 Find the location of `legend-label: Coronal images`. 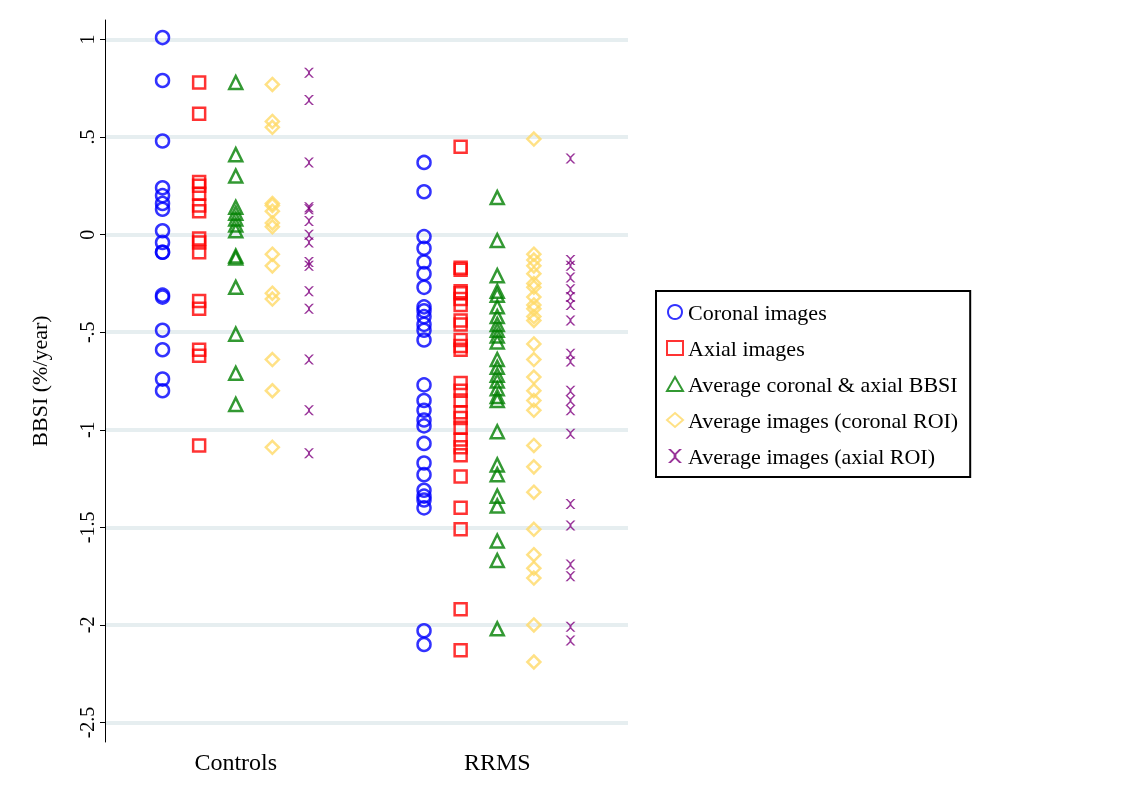

legend-label: Coronal images is located at coordinates (757, 312).